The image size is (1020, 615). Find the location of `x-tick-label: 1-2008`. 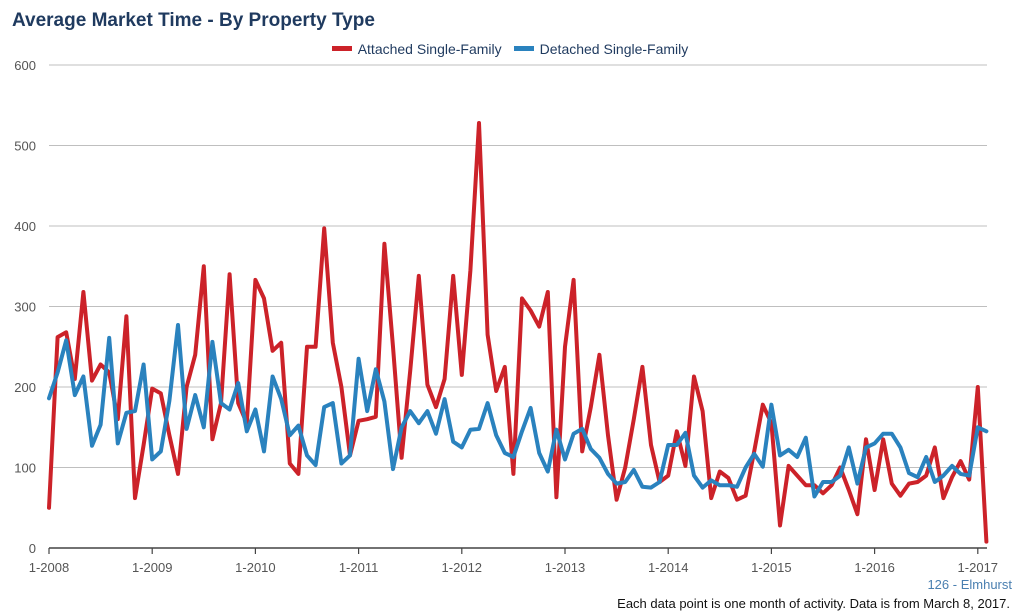

x-tick-label: 1-2008 is located at coordinates (49, 567).